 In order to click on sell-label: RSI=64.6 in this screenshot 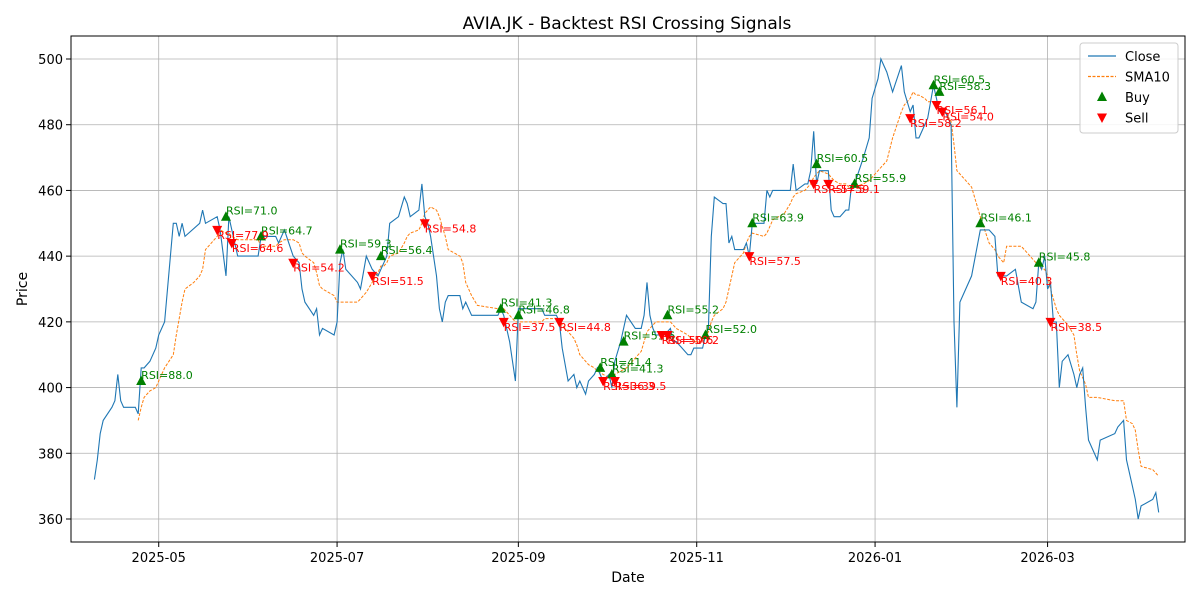, I will do `click(258, 248)`.